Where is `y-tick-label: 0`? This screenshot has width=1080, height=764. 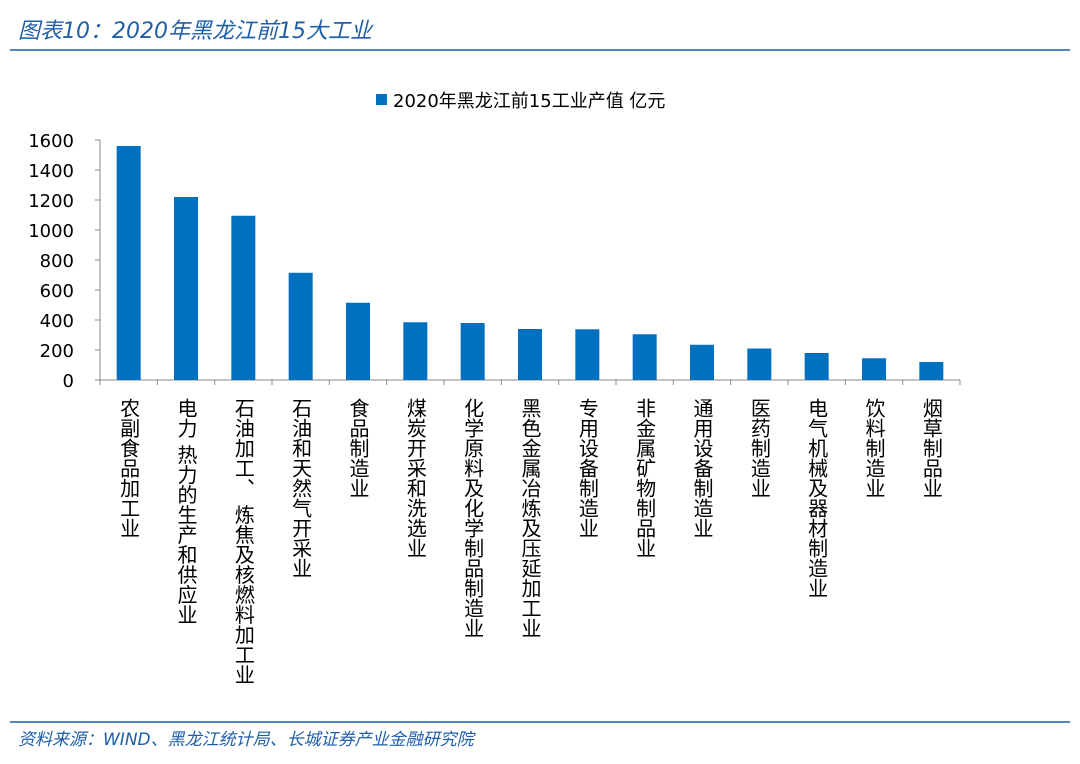
y-tick-label: 0 is located at coordinates (68, 381).